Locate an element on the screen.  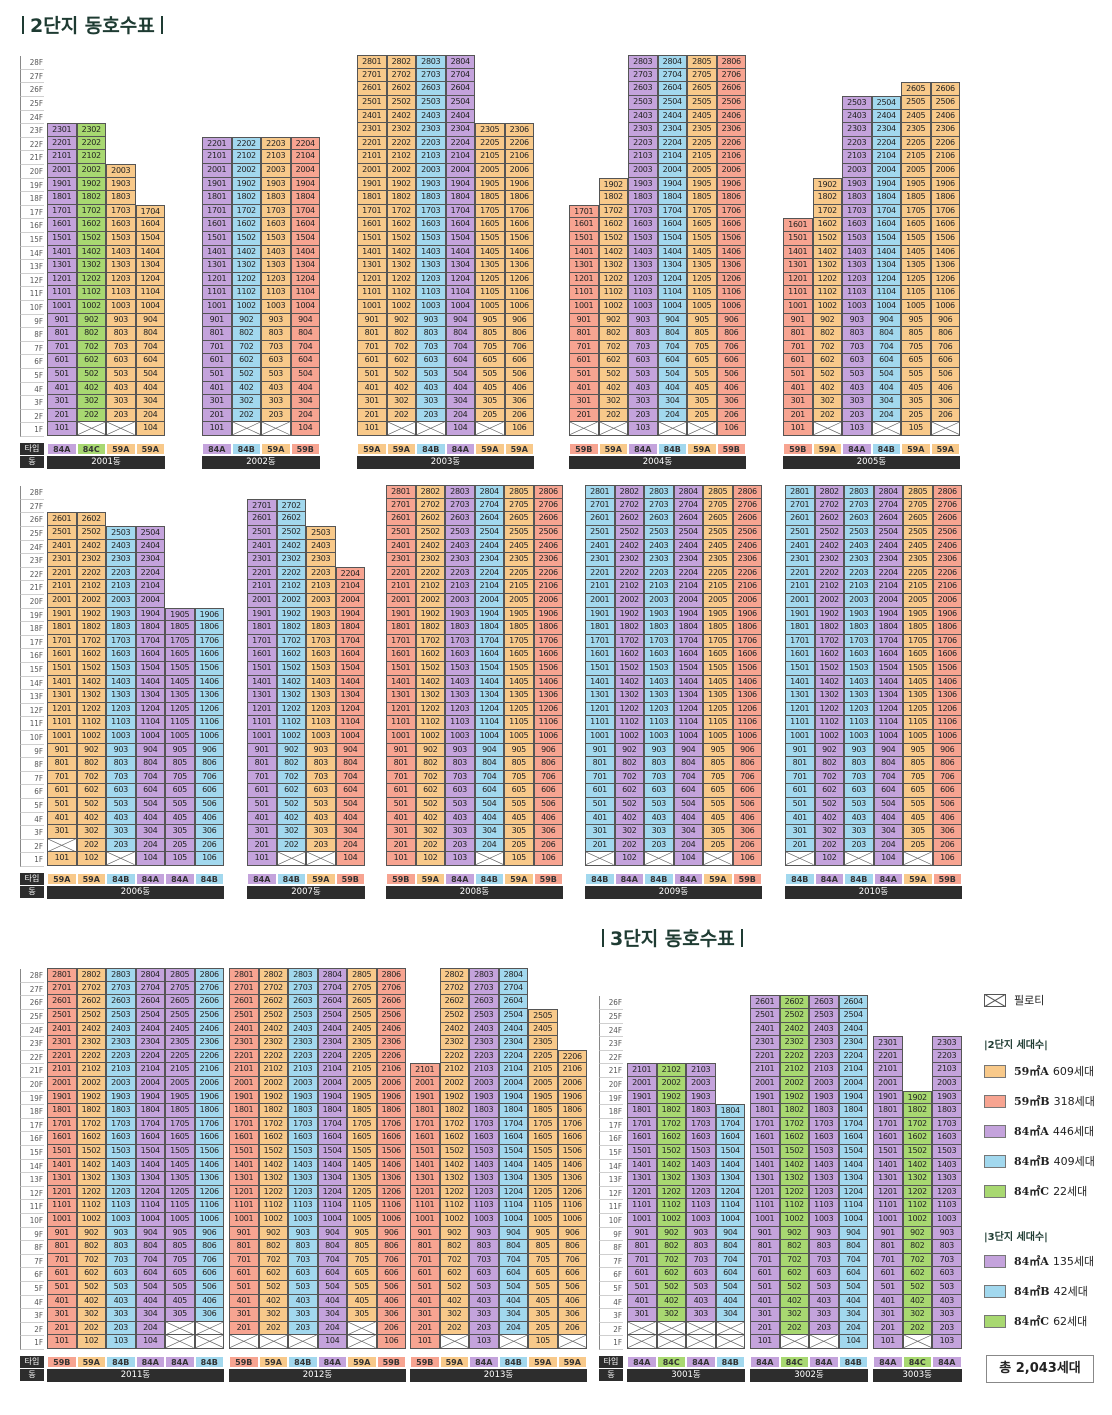
unit-cell: 701 is located at coordinates (244, 1260).